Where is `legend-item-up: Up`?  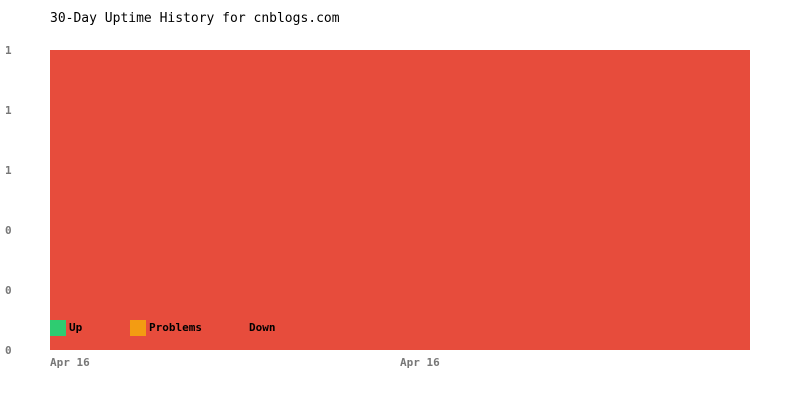 legend-item-up: Up is located at coordinates (66, 328).